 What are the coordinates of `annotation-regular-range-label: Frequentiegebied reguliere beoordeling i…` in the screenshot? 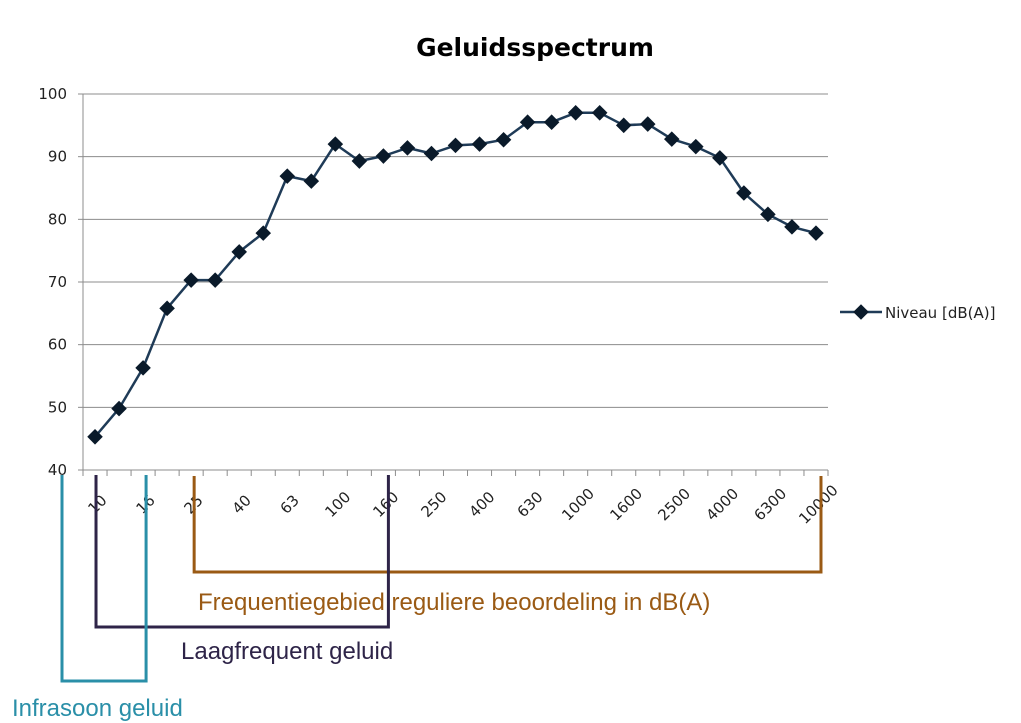 It's located at (454, 602).